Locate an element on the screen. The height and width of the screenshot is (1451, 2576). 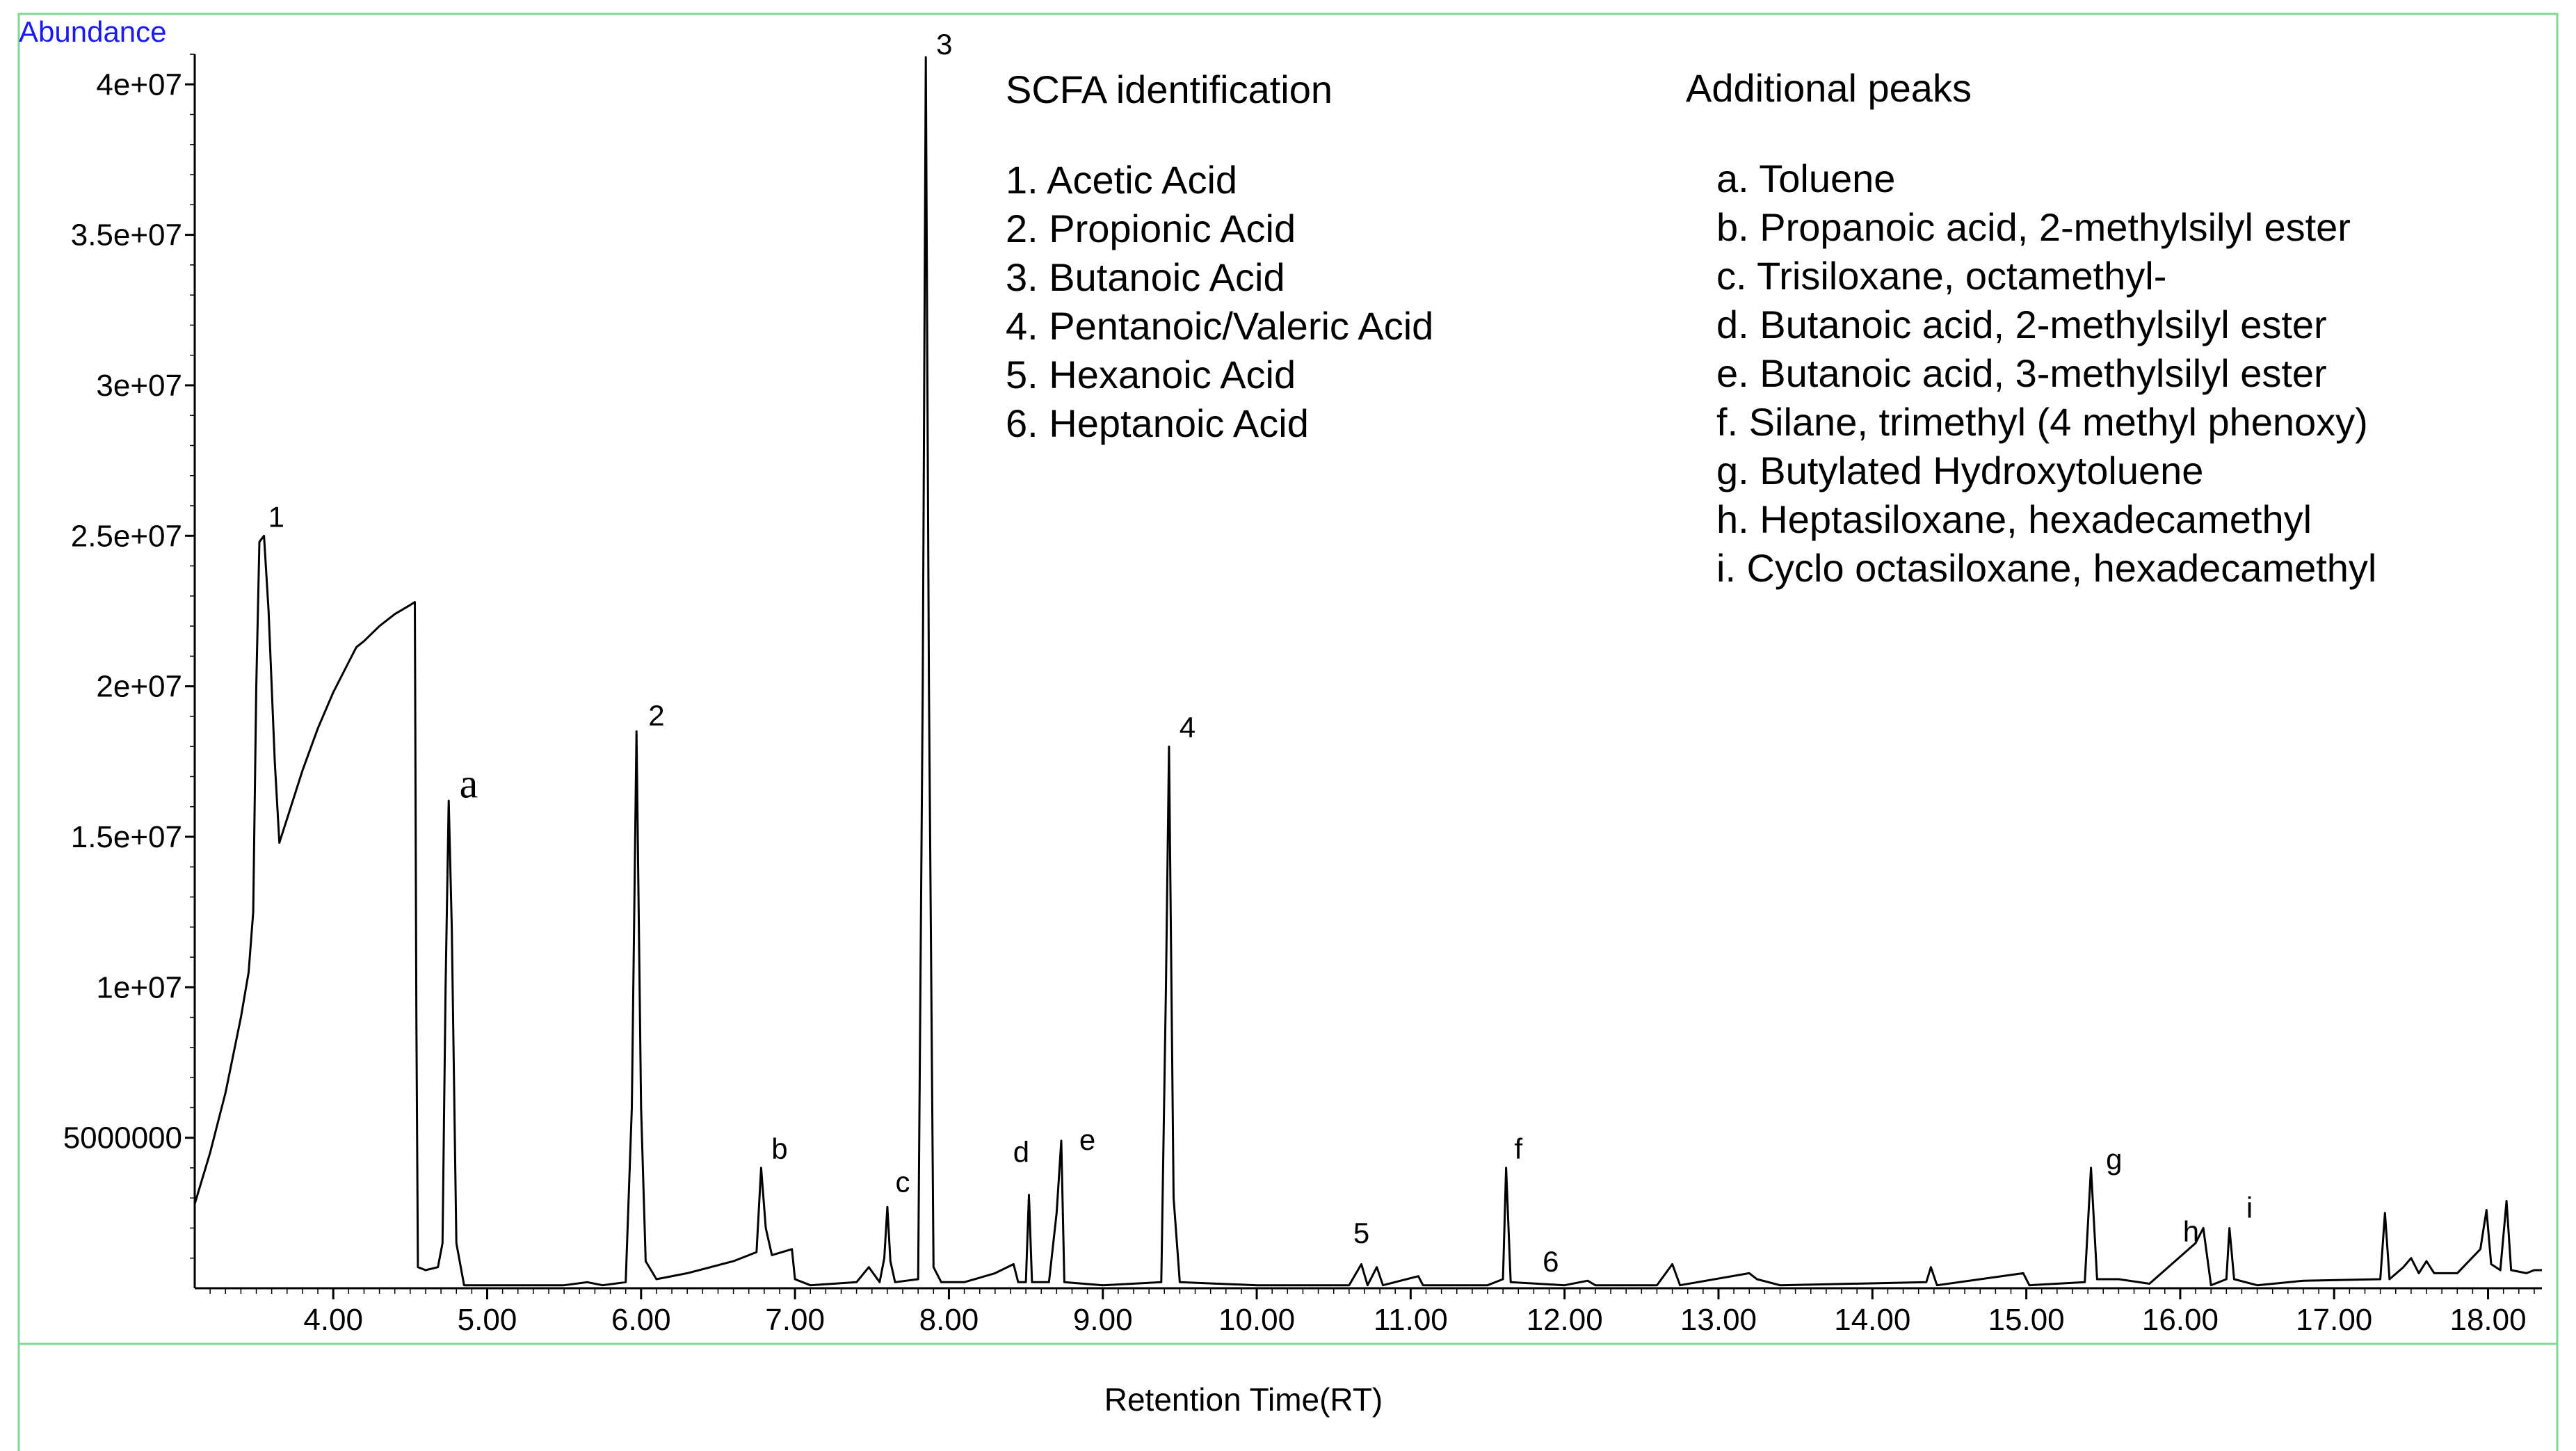
additional-item: b. Propanoic acid, 2-methylsilyl ester is located at coordinates (2034, 227).